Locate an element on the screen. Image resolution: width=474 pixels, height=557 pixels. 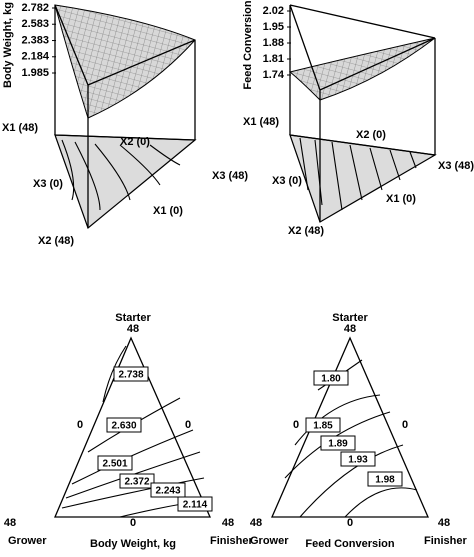
z-tick-label: 2.782 is located at coordinates (35, 8).